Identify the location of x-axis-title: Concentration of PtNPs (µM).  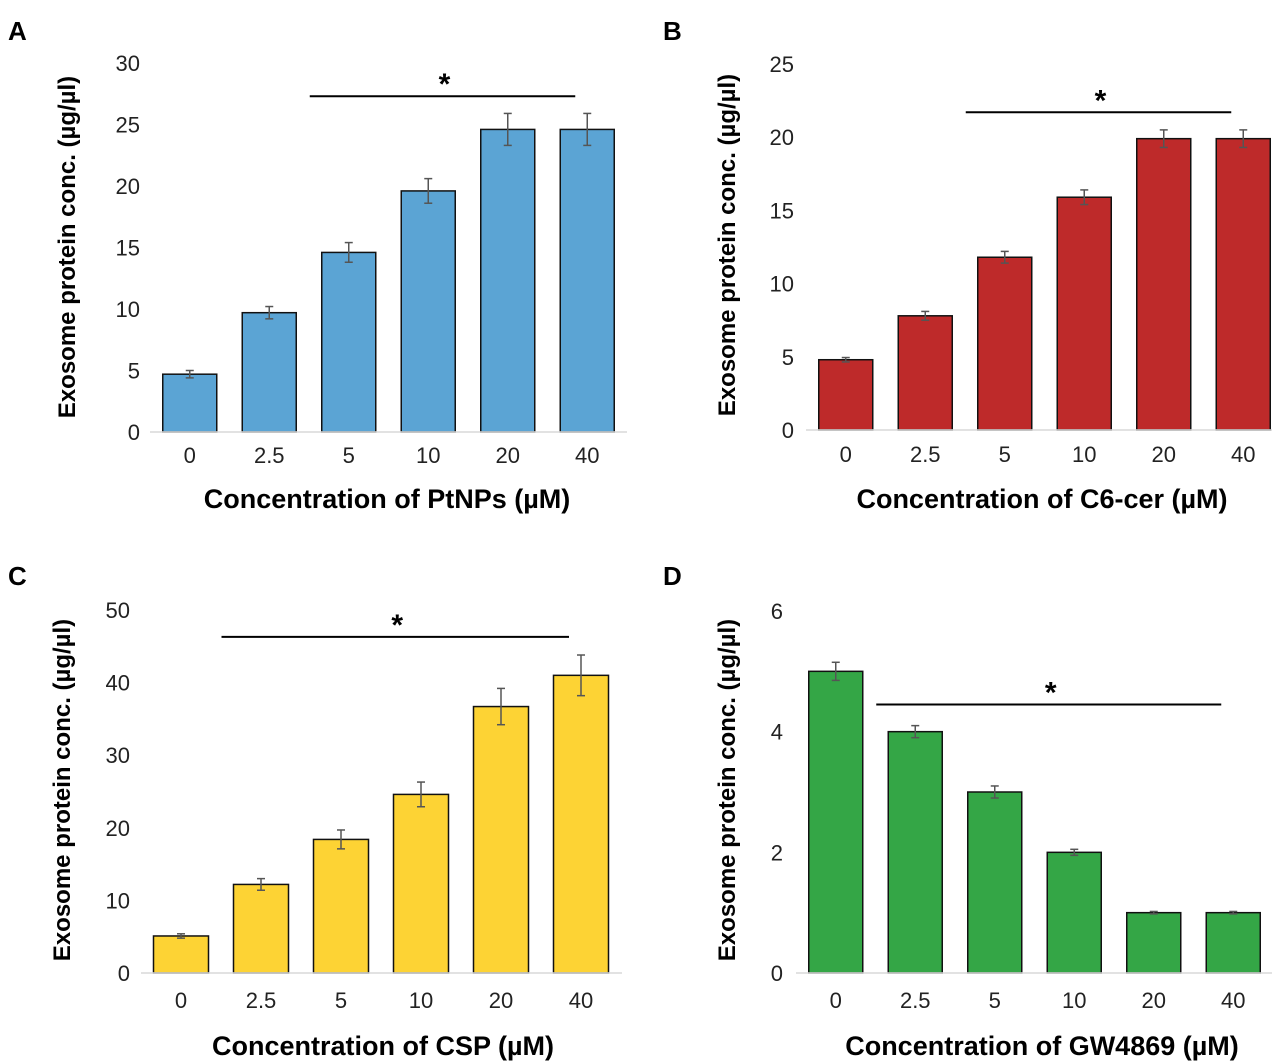
(387, 499).